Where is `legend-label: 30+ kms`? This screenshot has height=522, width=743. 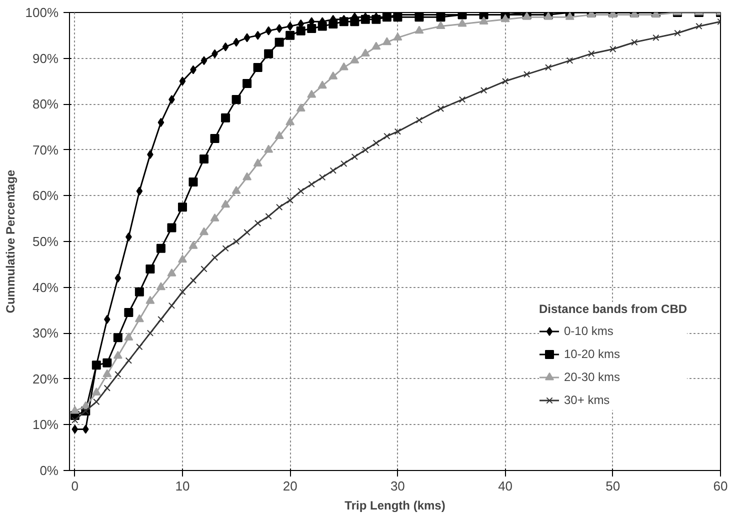
legend-label: 30+ kms is located at coordinates (587, 400).